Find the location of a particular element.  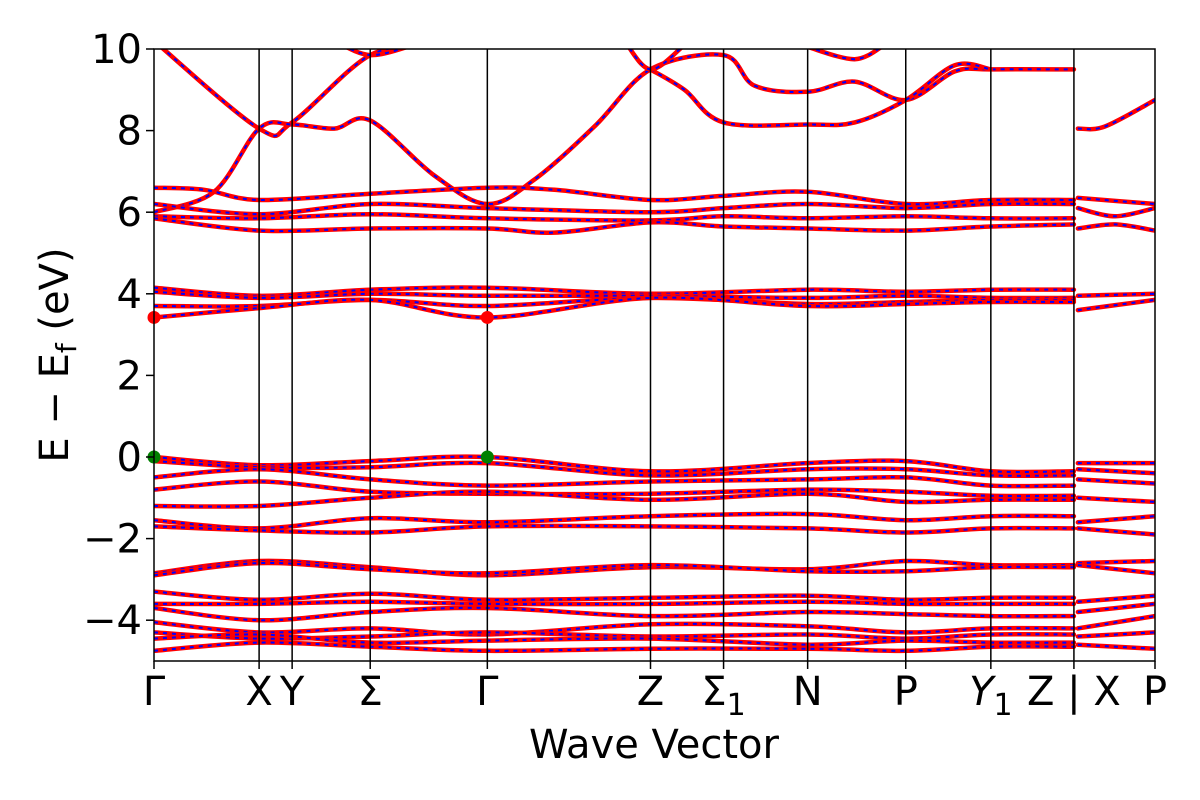

y-axis-ticks: 10 8 6 4 2 0 −2 −4 is located at coordinates (118, 335).